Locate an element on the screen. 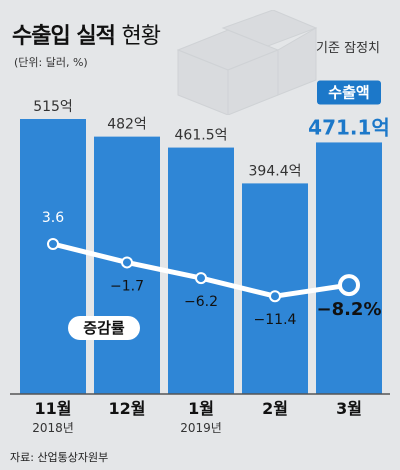 Image resolution: width=400 pixels, height=470 pixels. highlight-badge-label: 수출액 is located at coordinates (348, 92).